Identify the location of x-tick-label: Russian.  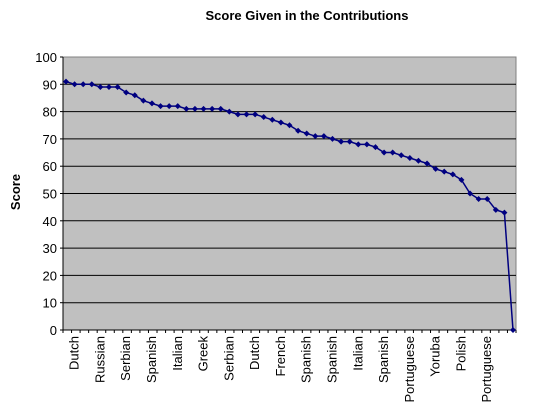
(99, 359).